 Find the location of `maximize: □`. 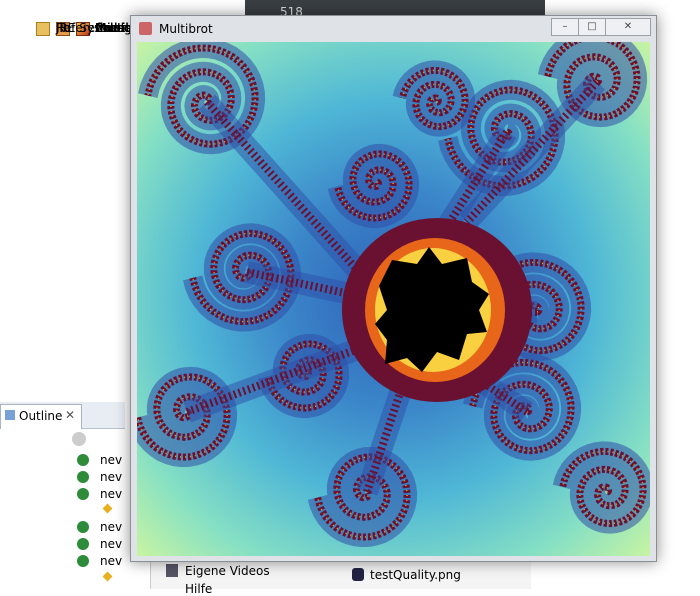

maximize: □ is located at coordinates (592, 27).